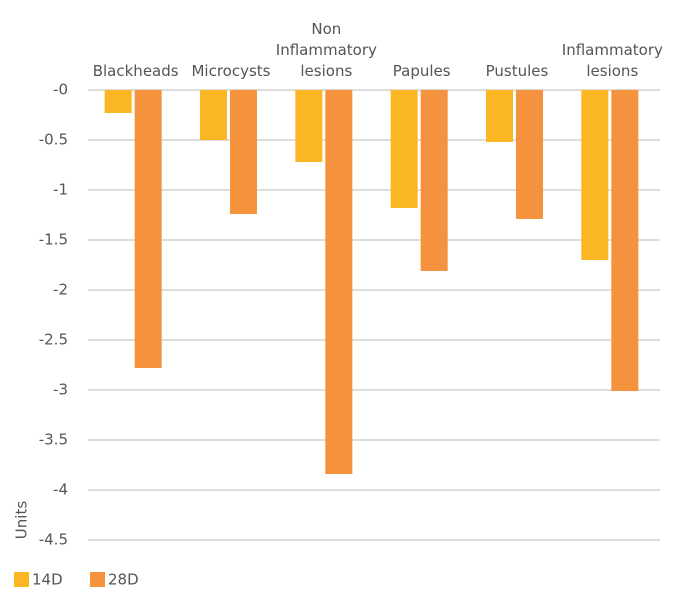 The width and height of the screenshot is (675, 592). Describe the element at coordinates (123, 580) in the screenshot. I see `legend-label: 28D` at that location.